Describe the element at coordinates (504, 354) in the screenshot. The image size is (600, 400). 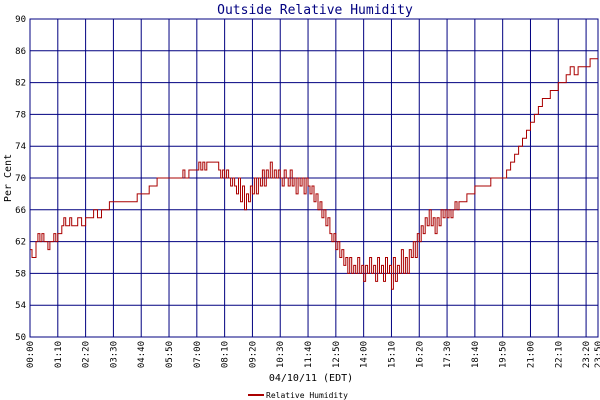
I see `x-tick-label: 19:50` at that location.